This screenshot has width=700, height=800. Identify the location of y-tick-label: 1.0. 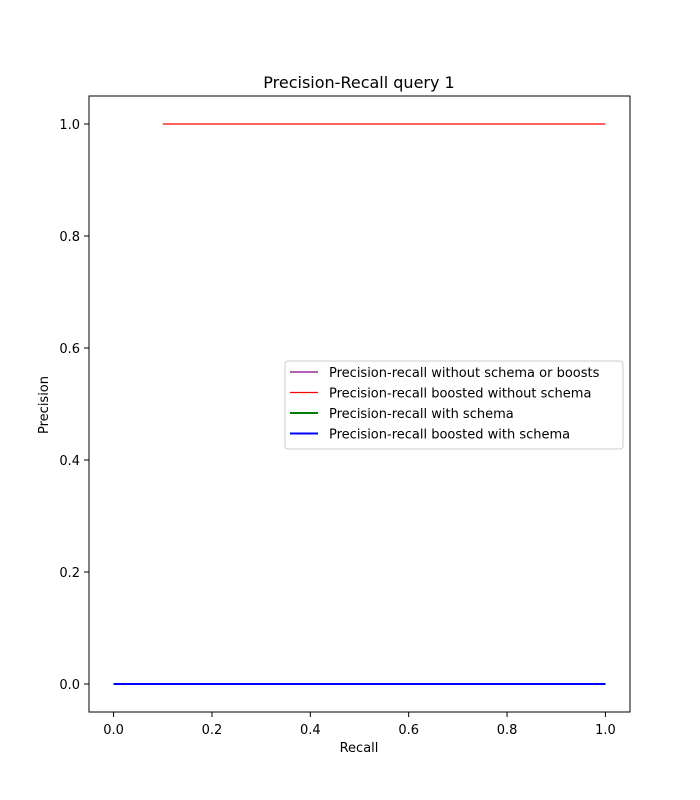
(69, 125).